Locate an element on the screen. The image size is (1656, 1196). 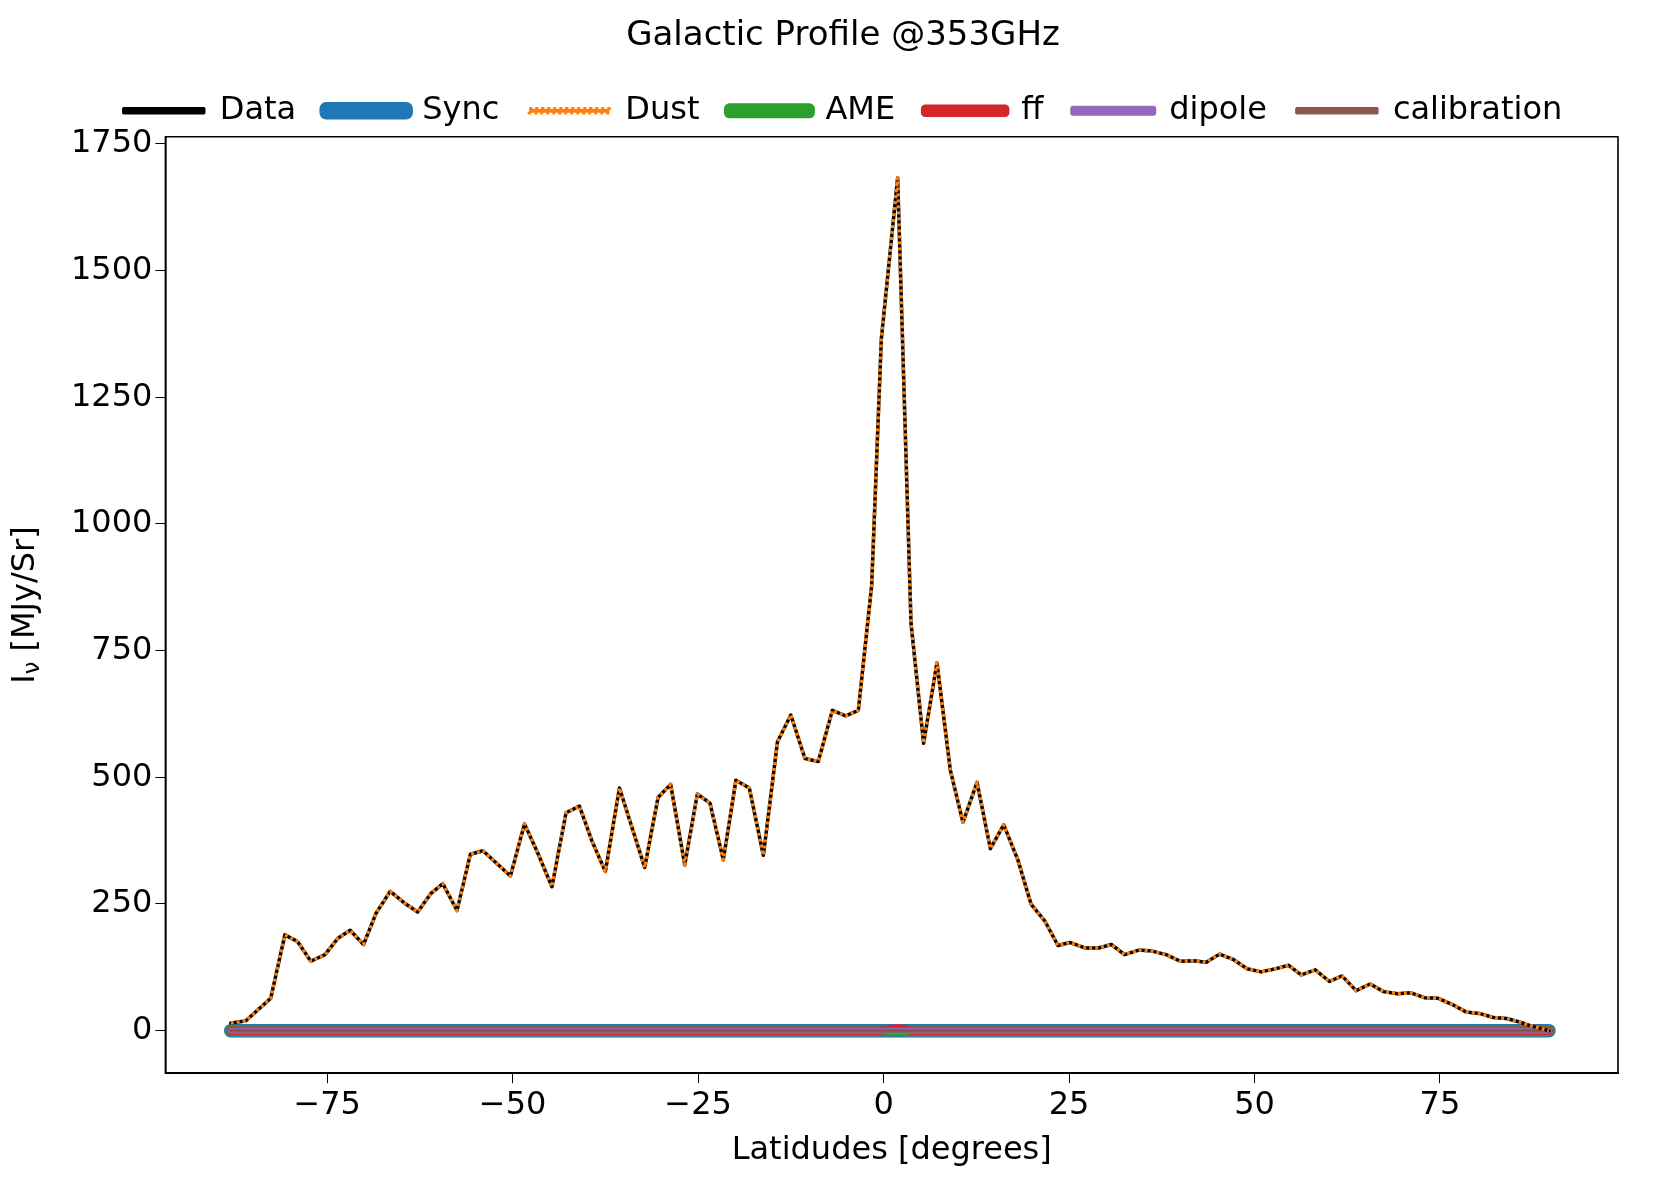
legend-label: calibration is located at coordinates (1477, 108).